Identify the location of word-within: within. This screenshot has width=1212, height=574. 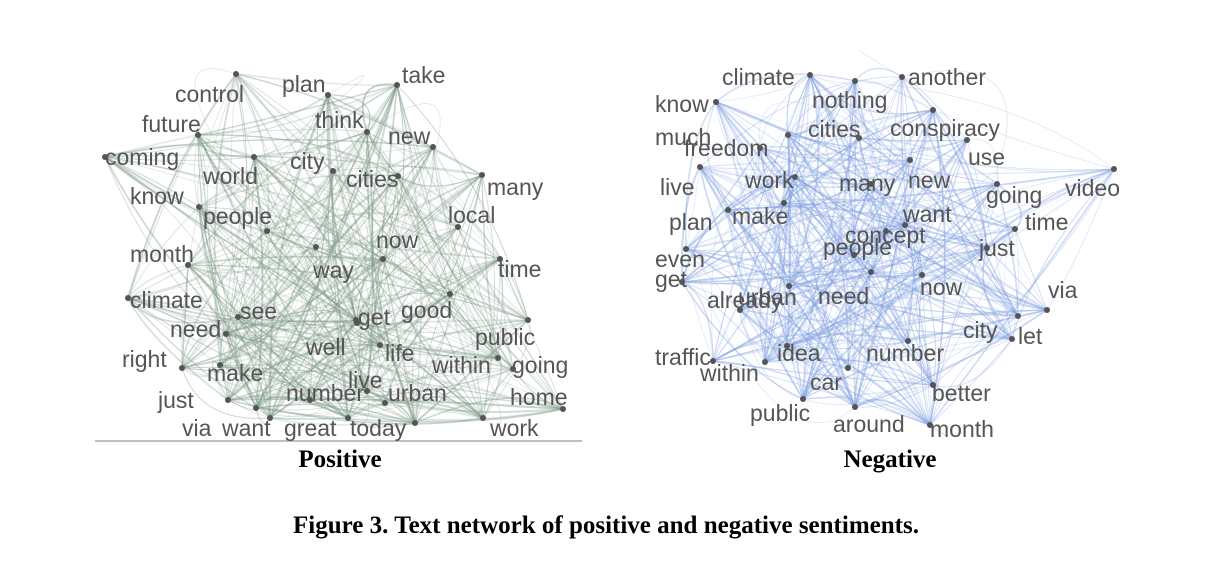
(729, 373).